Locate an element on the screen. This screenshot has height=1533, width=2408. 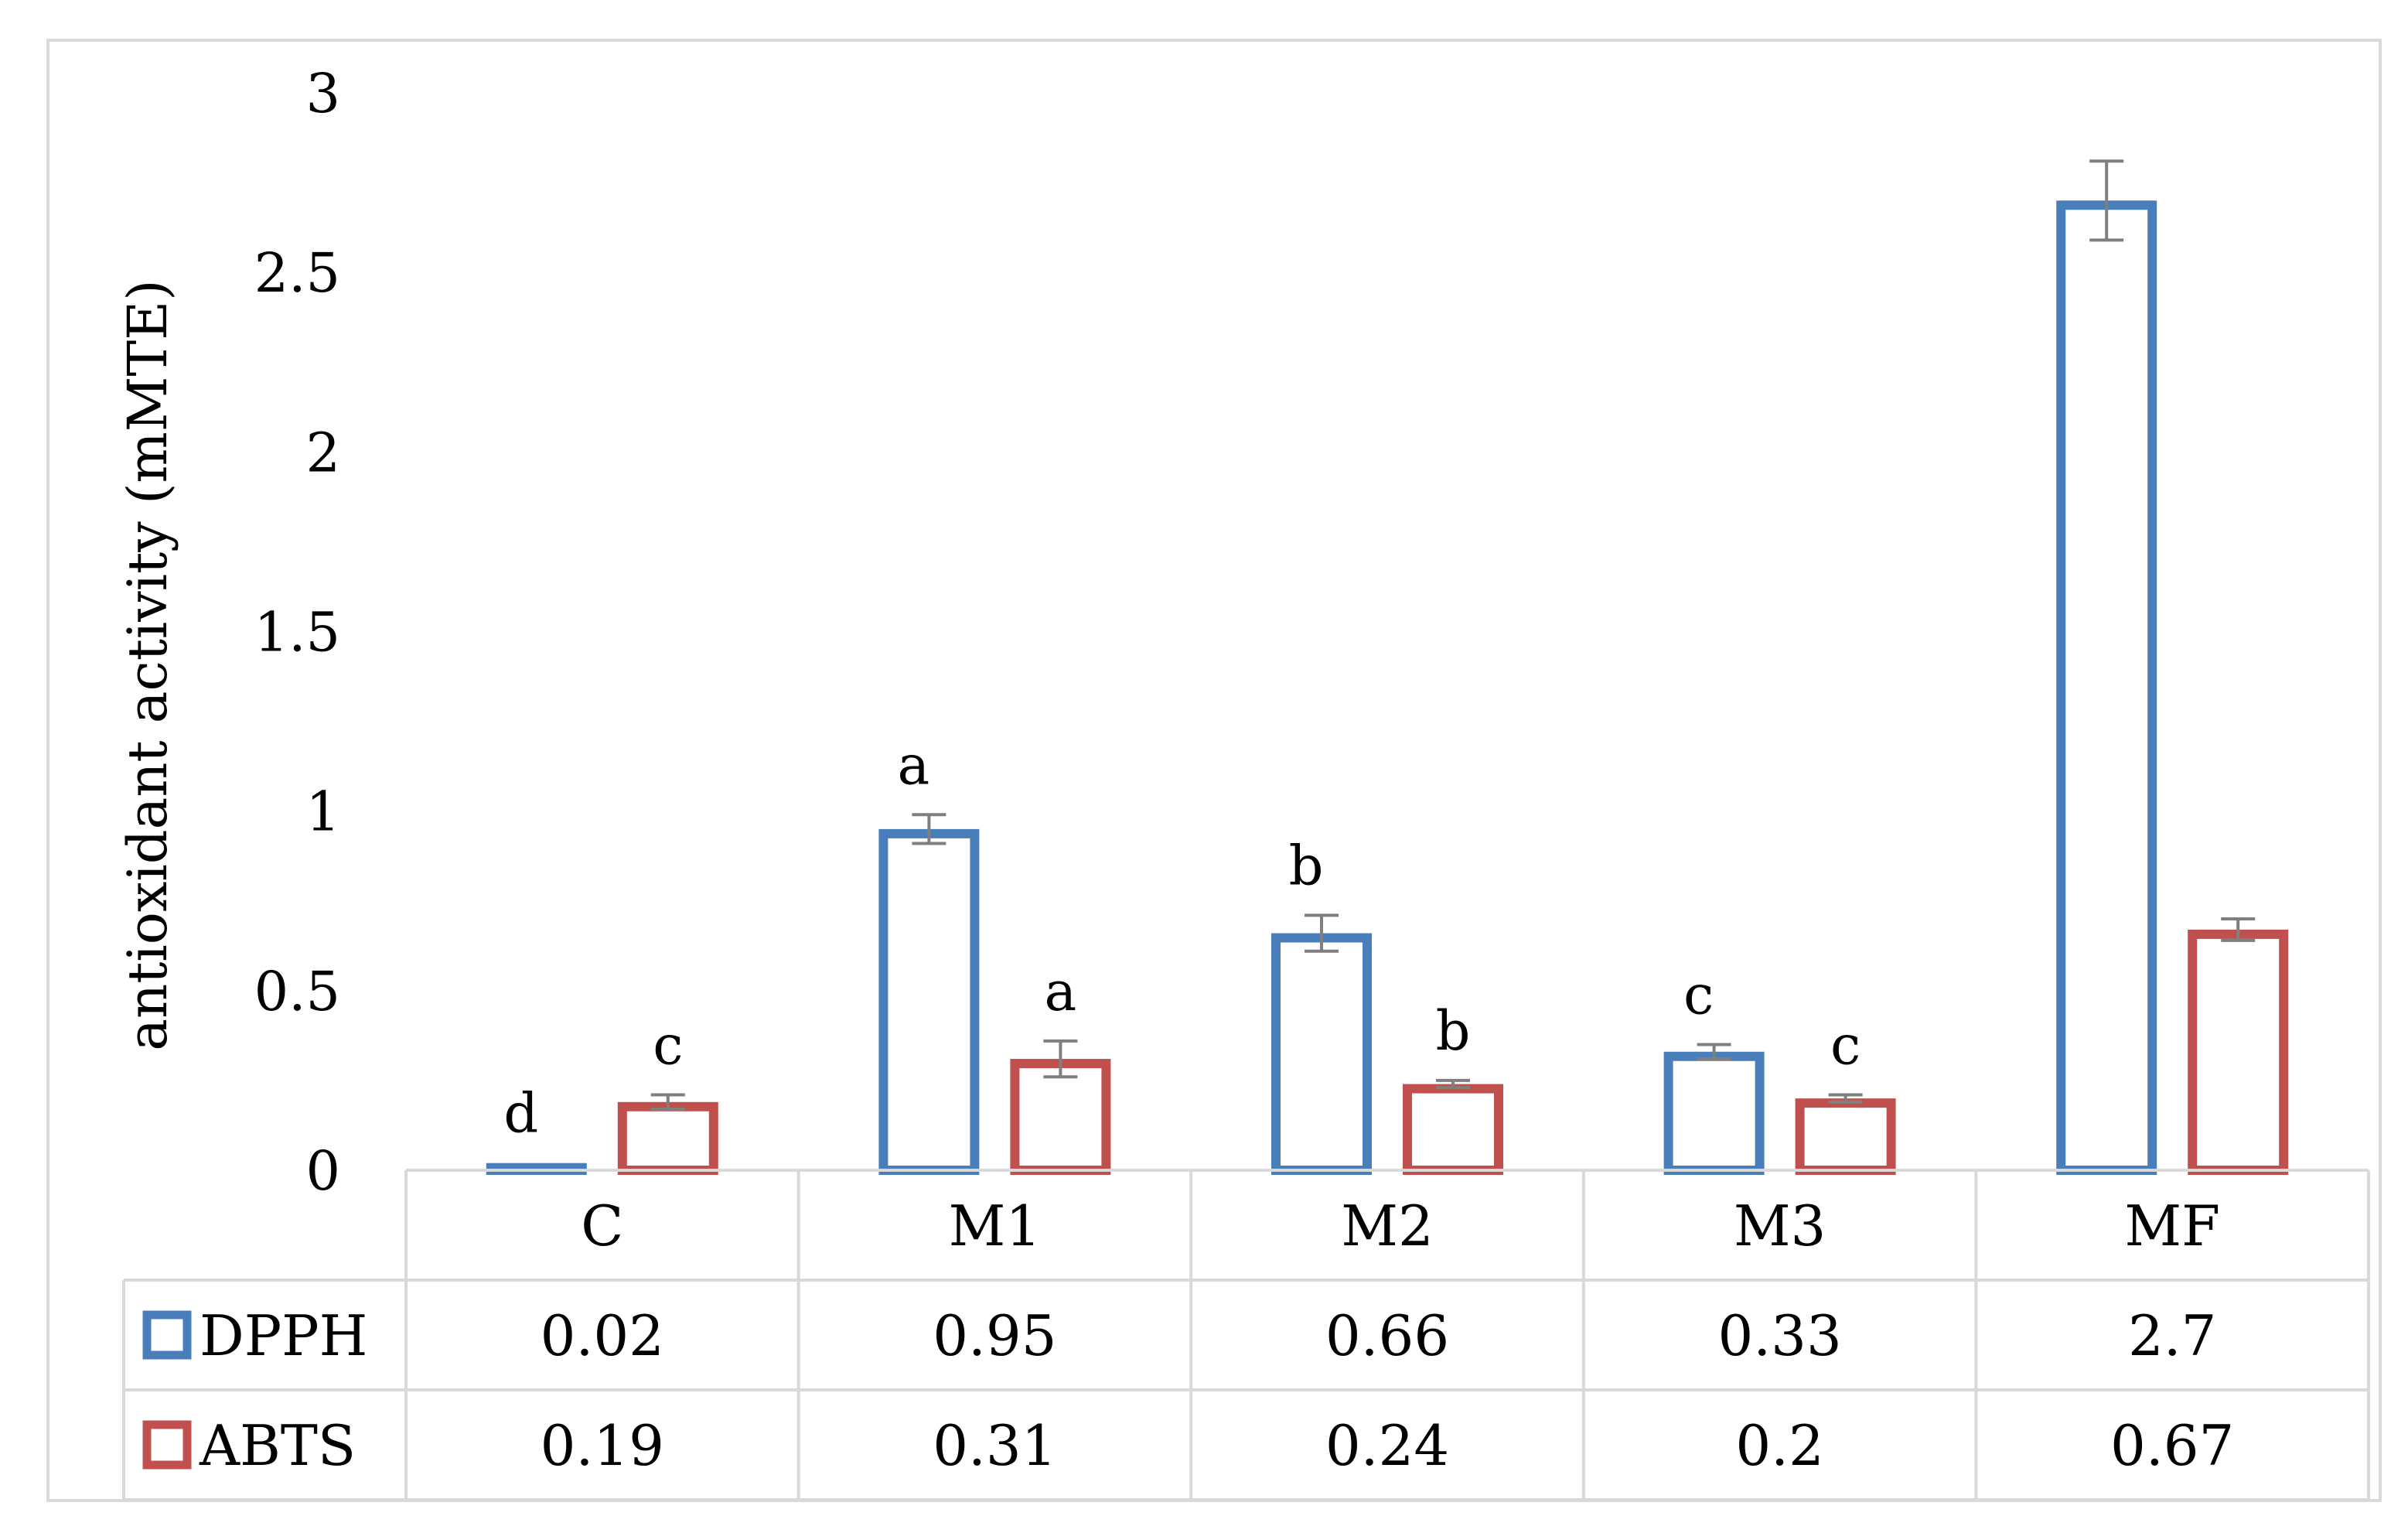
y-tick-label: 0 is located at coordinates (322, 1171).